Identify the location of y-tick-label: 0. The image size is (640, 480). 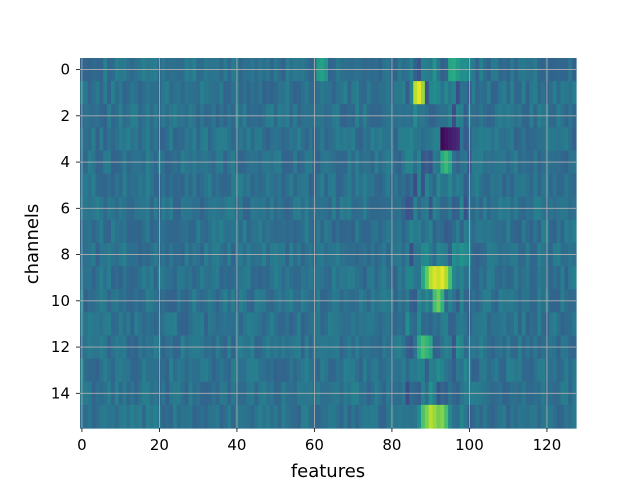
(65, 70).